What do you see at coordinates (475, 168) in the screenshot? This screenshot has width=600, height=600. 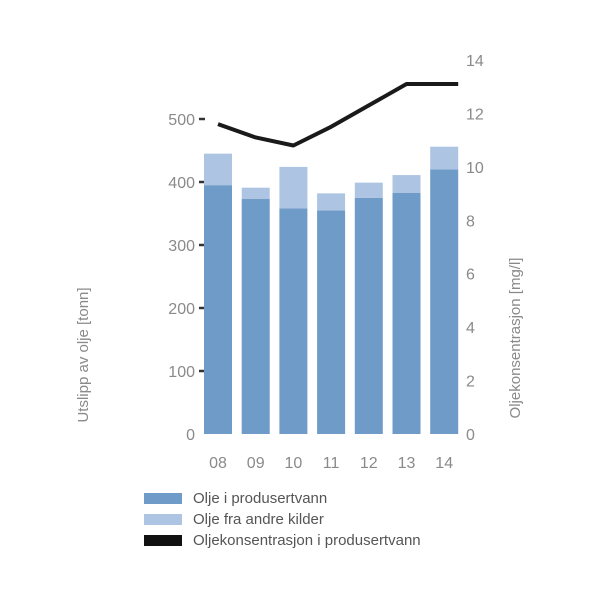 I see `right-tick-label-10: 10` at bounding box center [475, 168].